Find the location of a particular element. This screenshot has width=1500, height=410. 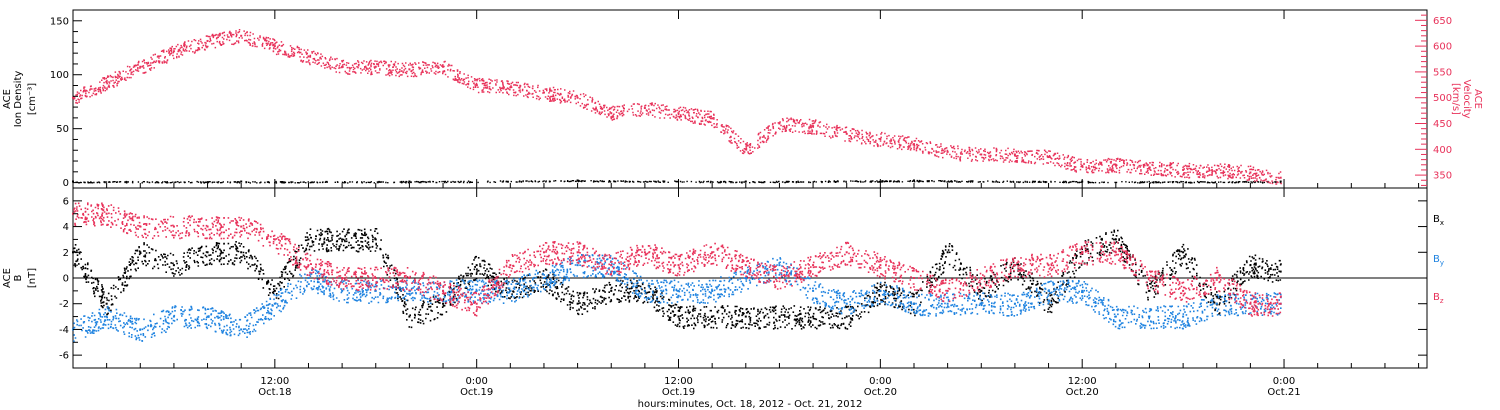

velocity-ytick-label: 650 is located at coordinates (1442, 21).